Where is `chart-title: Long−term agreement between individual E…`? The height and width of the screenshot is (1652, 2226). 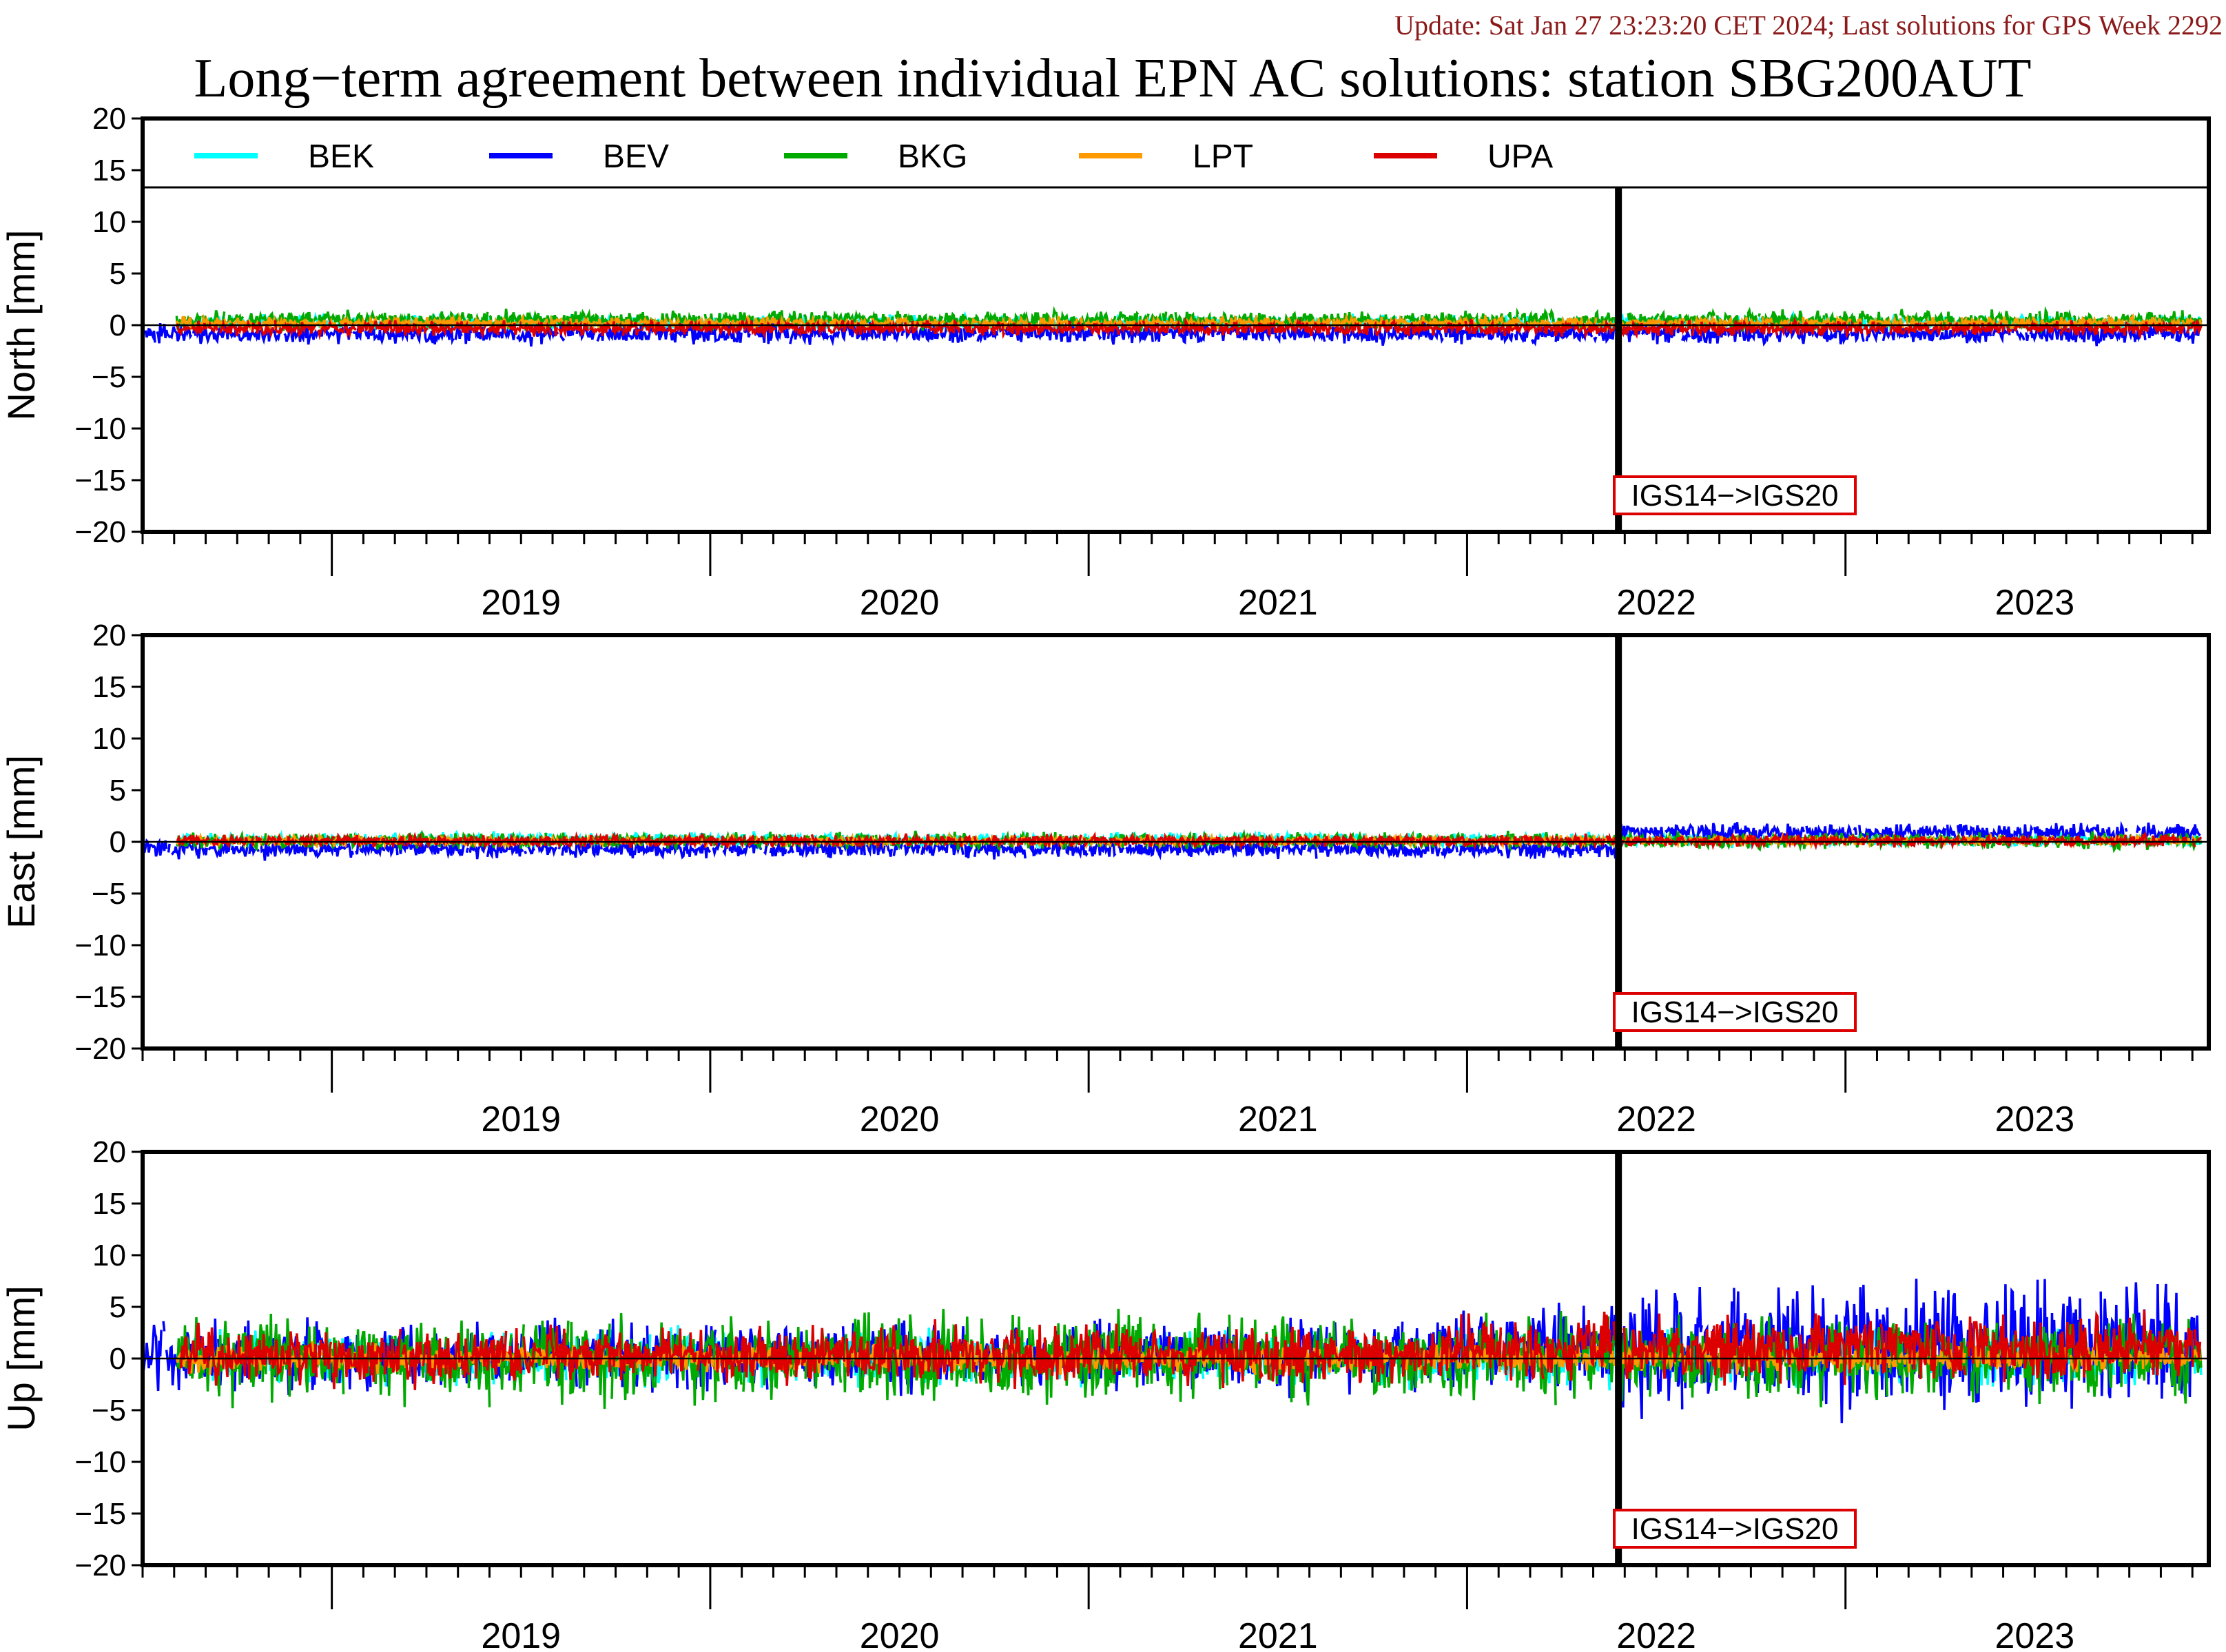
chart-title: Long−term agreement between individual E… is located at coordinates (1112, 78).